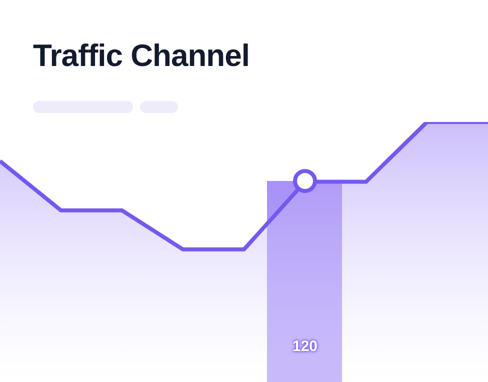 The width and height of the screenshot is (488, 382). I want to click on annotation: 120, so click(305, 346).